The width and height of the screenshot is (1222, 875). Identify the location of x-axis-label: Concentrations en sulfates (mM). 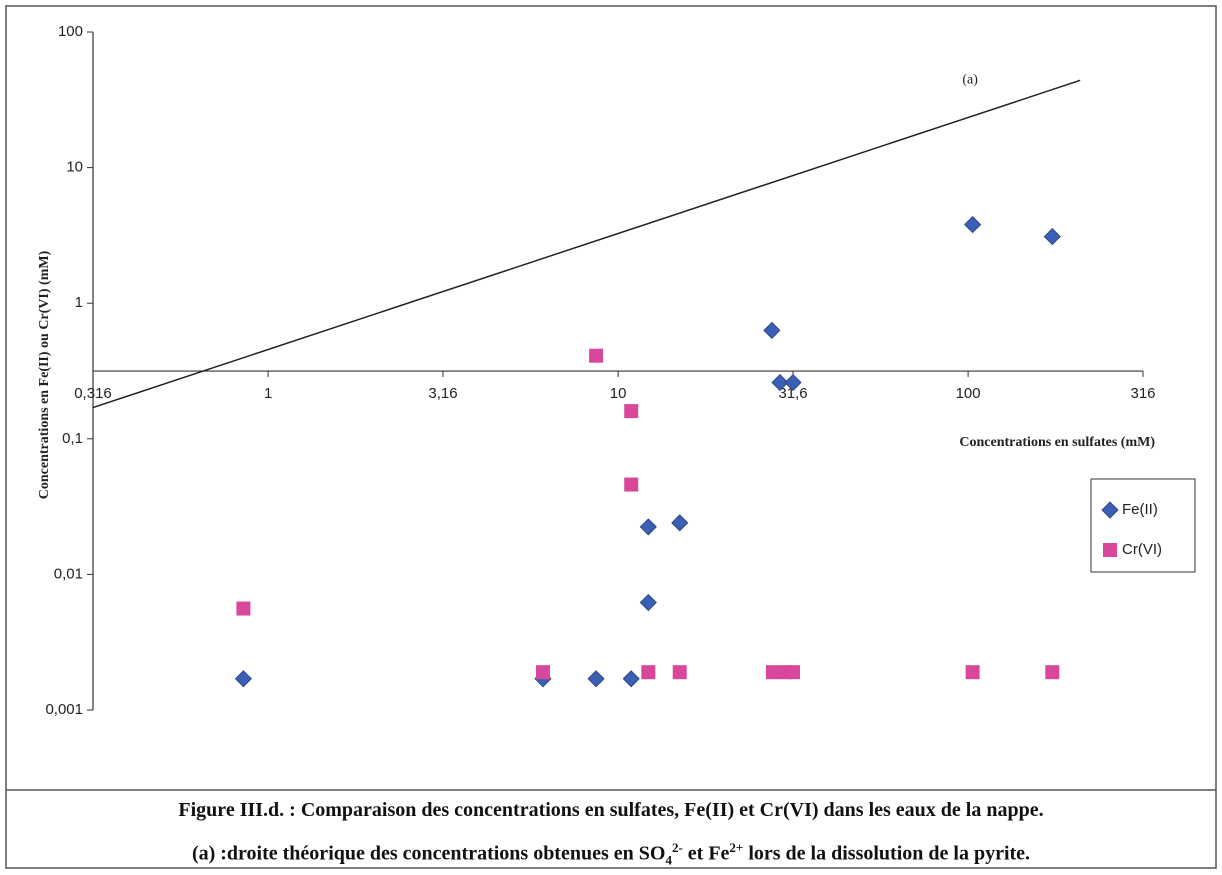
(1057, 442).